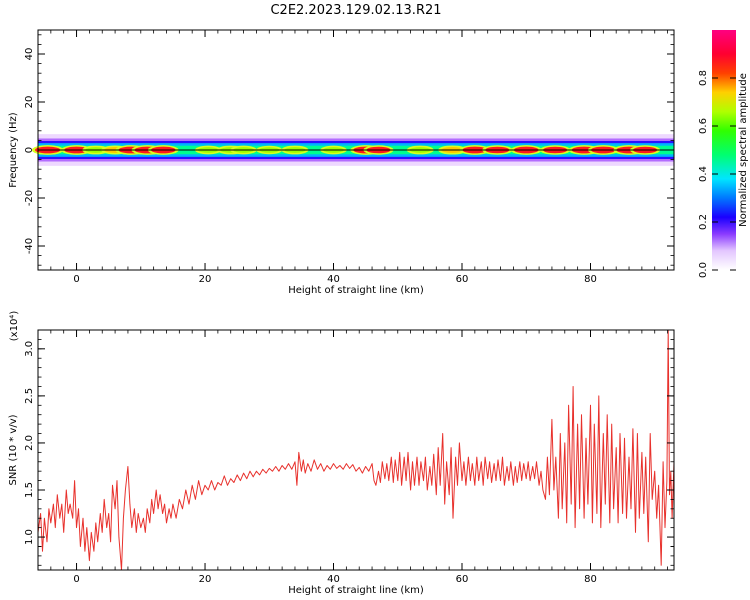 This screenshot has width=750, height=600. I want to click on colorbar-tick-label: 0.4, so click(703, 174).